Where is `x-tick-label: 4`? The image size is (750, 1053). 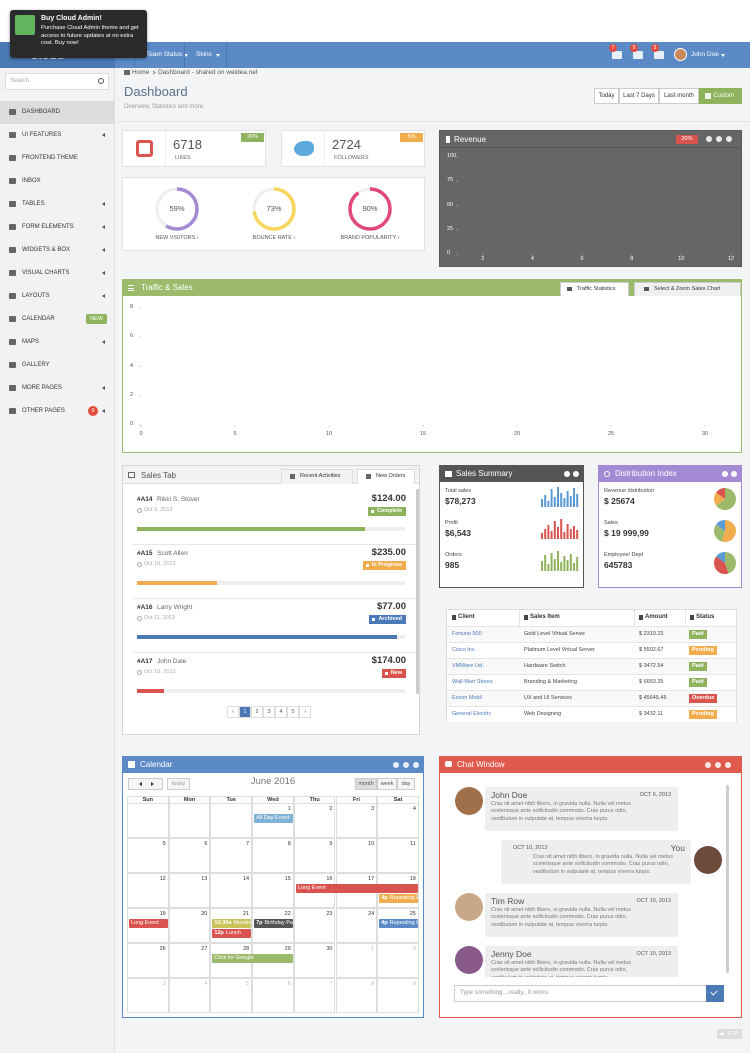 x-tick-label: 4 is located at coordinates (532, 259).